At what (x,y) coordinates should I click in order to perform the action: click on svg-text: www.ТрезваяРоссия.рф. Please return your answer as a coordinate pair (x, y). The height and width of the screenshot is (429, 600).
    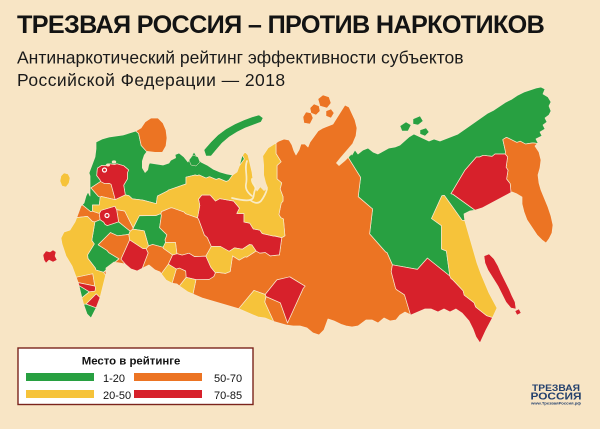
    Looking at the image, I should click on (556, 403).